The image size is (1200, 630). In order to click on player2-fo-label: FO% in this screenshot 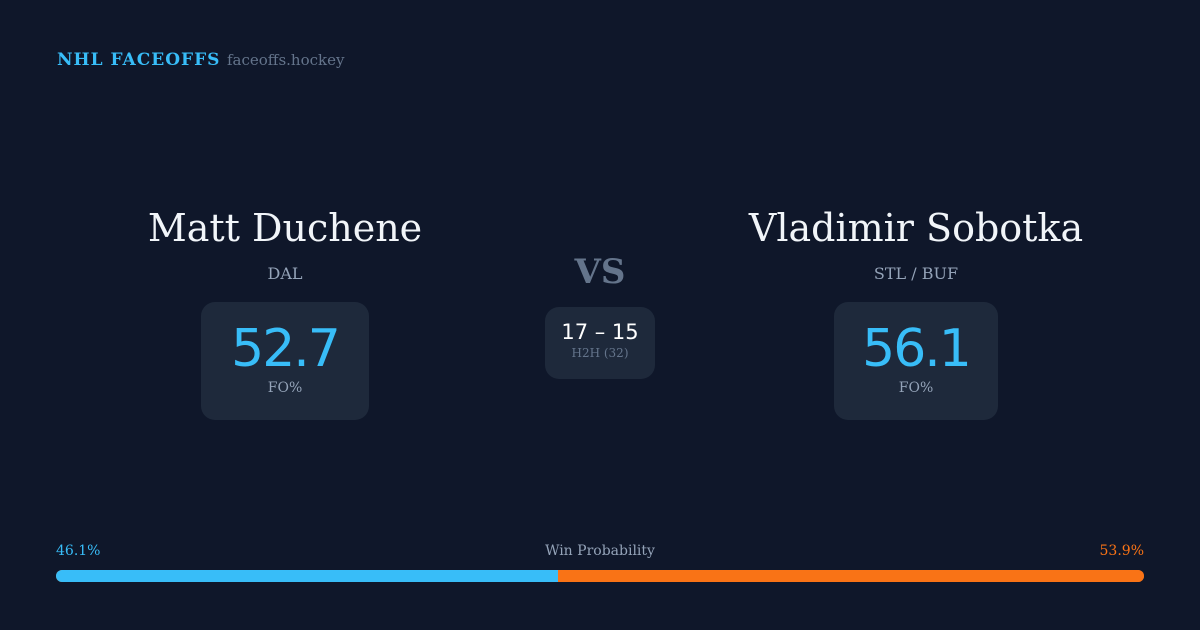, I will do `click(916, 388)`.